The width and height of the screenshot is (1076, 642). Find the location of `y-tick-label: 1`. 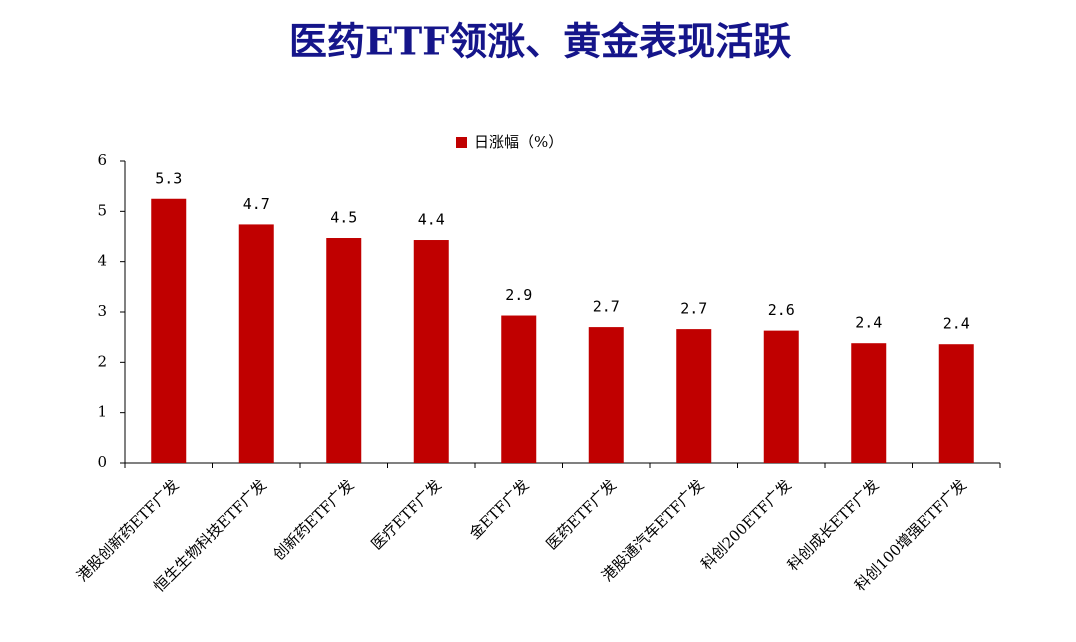

y-tick-label: 1 is located at coordinates (102, 412).